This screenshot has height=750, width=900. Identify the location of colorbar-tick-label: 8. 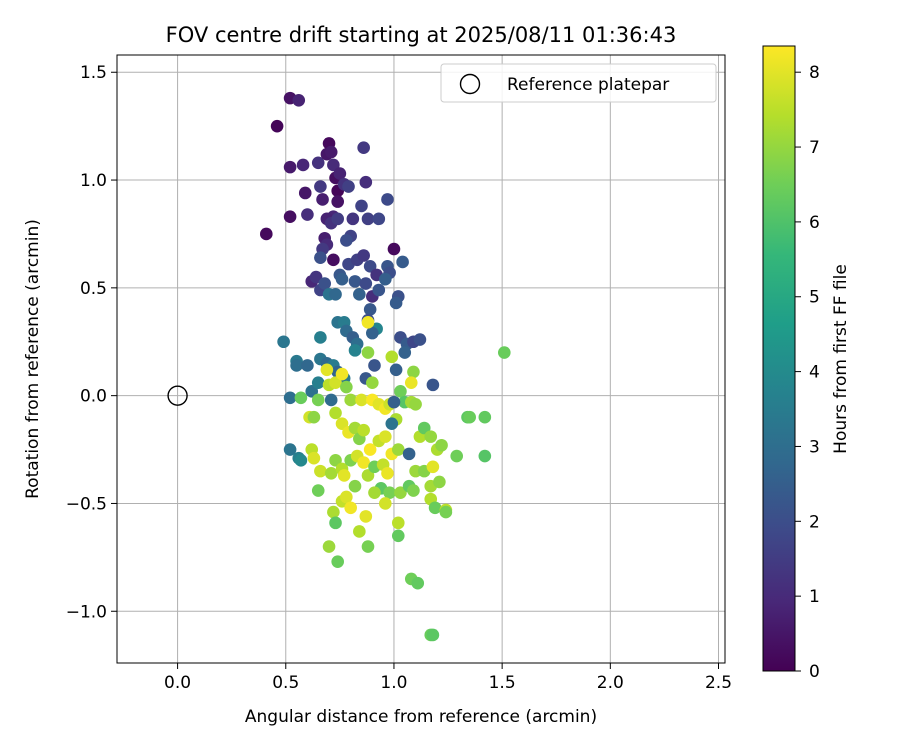
(814, 73).